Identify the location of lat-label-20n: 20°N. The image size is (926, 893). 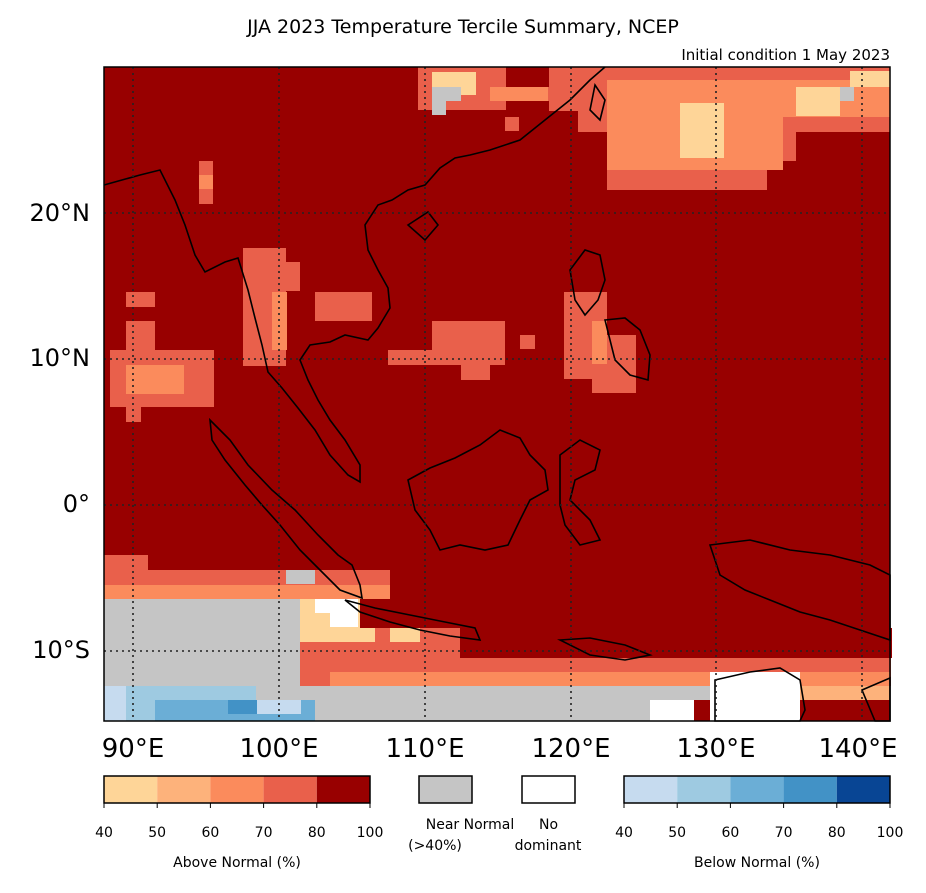
(60, 213).